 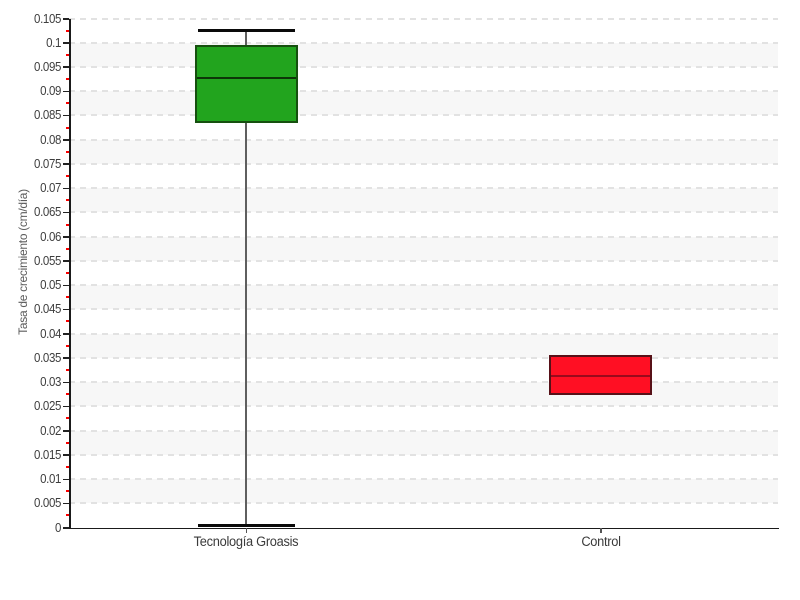 What do you see at coordinates (50, 188) in the screenshot?
I see `y-axis-tick-label: 0.07` at bounding box center [50, 188].